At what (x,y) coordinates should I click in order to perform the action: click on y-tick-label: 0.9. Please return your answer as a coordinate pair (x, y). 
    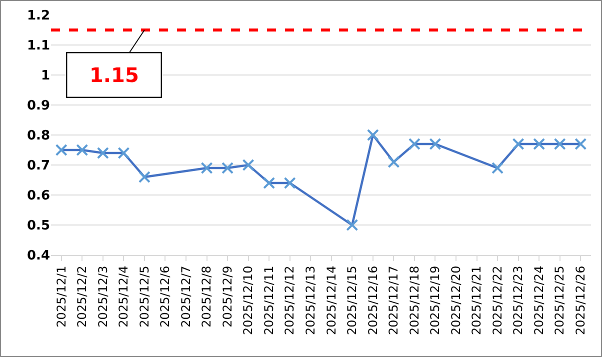
    Looking at the image, I should click on (38, 106).